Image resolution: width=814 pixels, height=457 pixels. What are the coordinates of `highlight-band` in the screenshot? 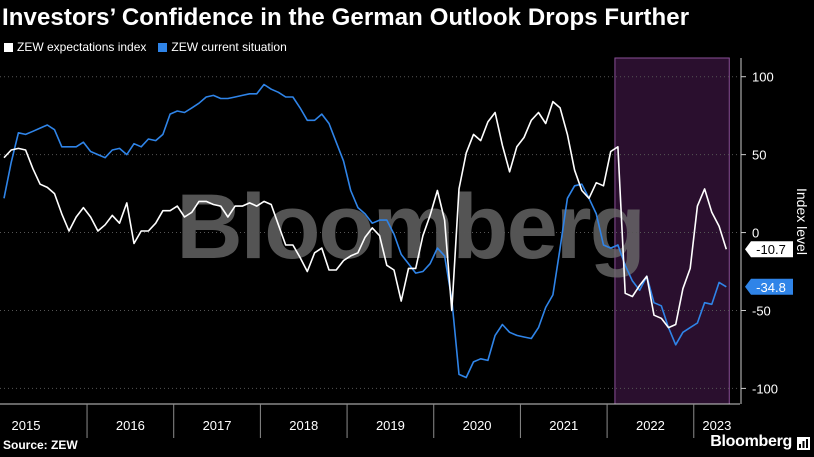 It's located at (672, 231).